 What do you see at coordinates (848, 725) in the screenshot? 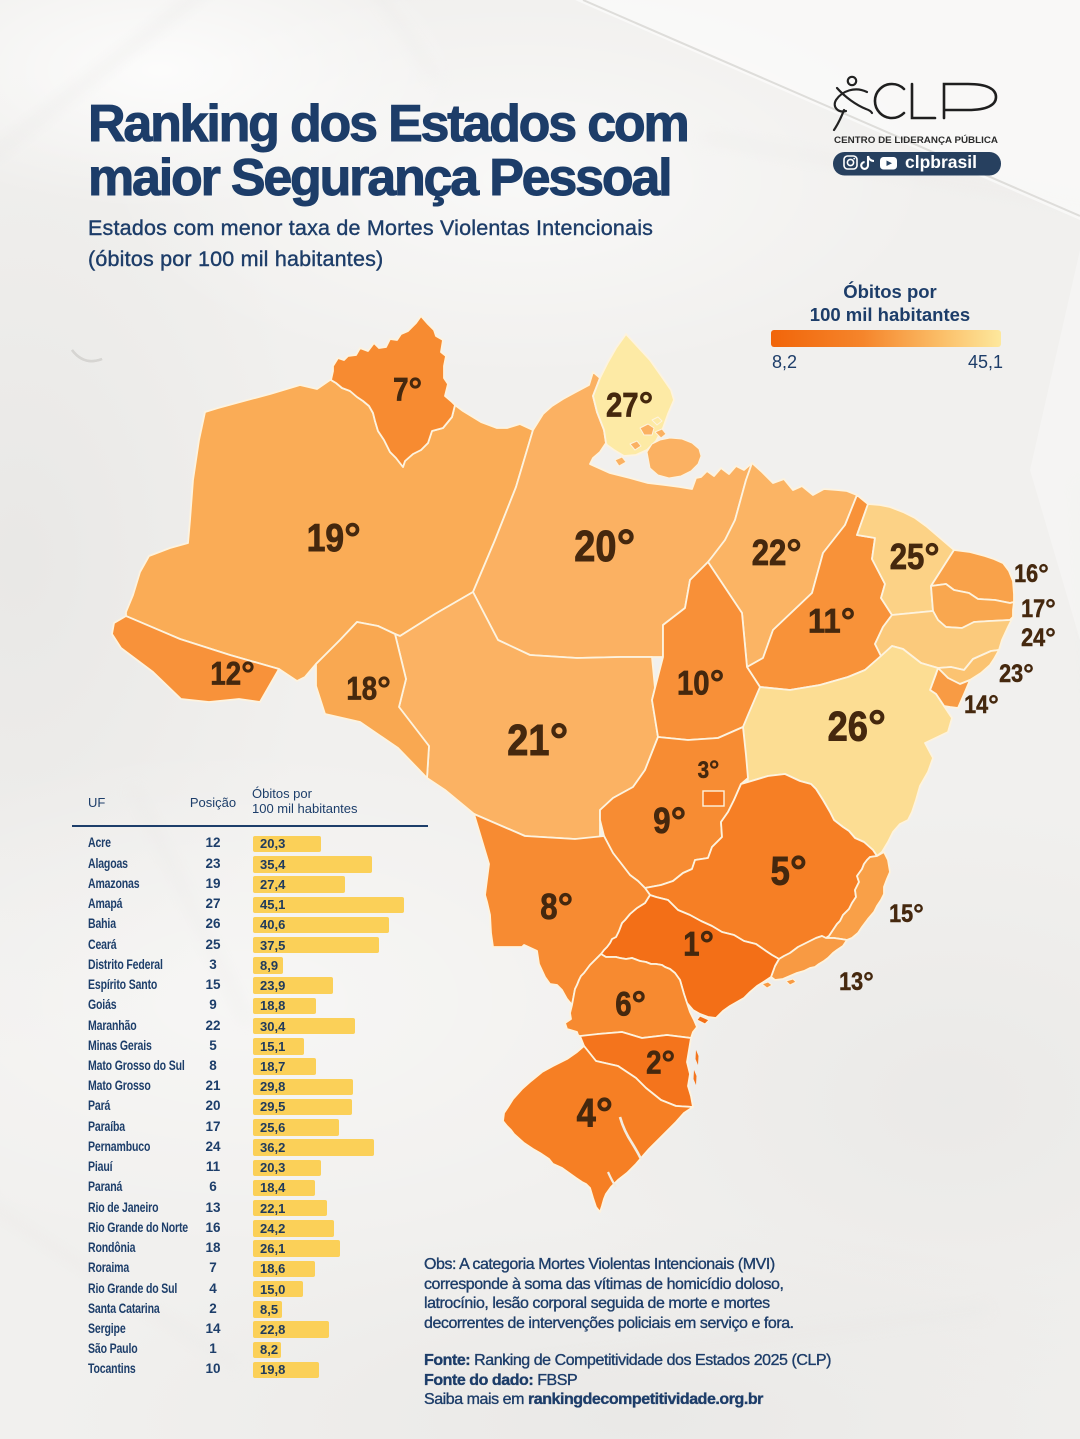
I see `svg-text: 26` at bounding box center [848, 725].